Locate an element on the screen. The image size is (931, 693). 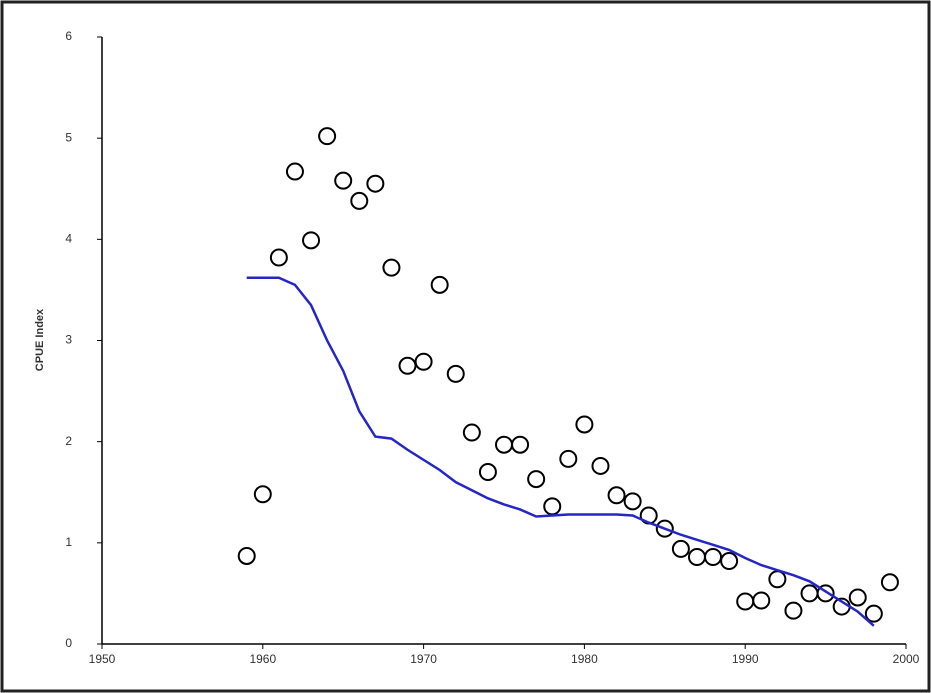
x-tick-label: 1950 is located at coordinates (102, 659).